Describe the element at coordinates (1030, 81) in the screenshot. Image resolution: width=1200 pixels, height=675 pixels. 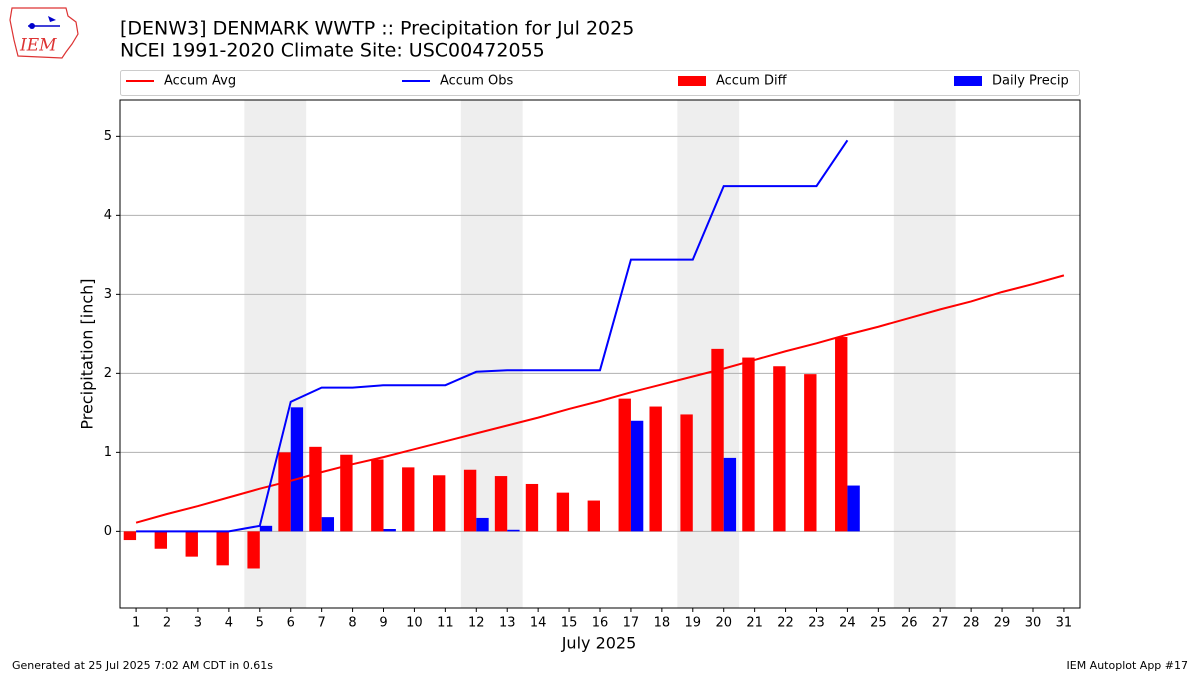
I see `legend-label: Daily Precip` at that location.